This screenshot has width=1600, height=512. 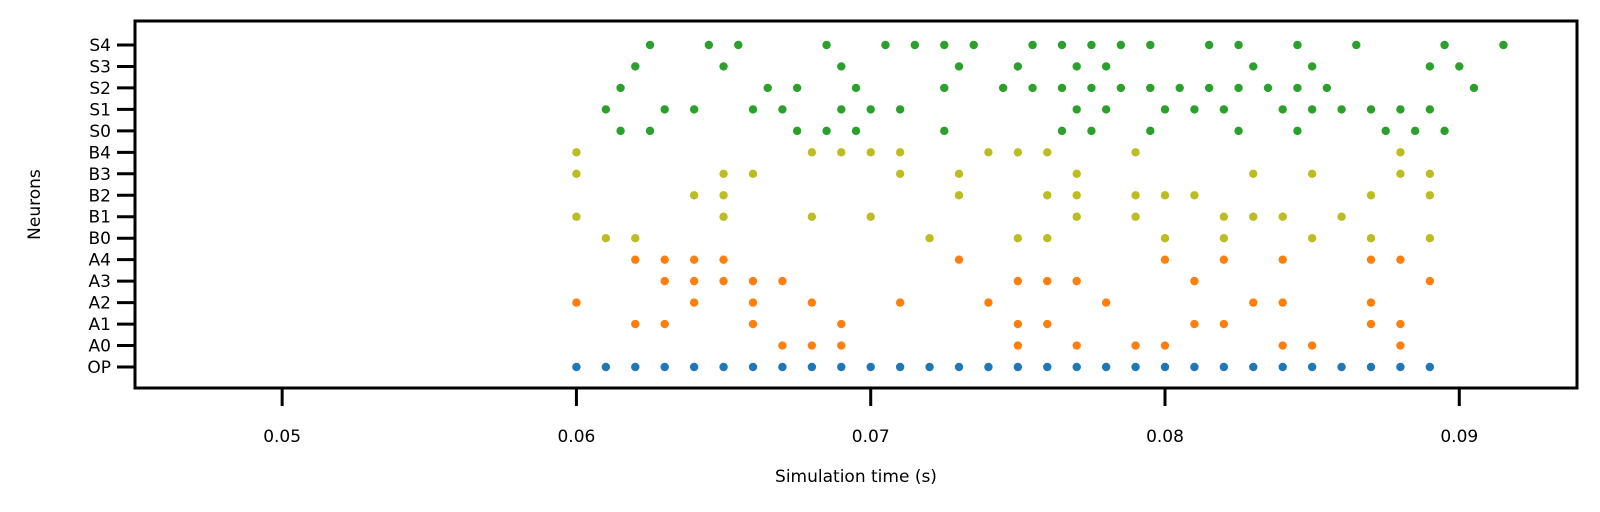 What do you see at coordinates (100, 218) in the screenshot?
I see `y-tick-label-b1: B1` at bounding box center [100, 218].